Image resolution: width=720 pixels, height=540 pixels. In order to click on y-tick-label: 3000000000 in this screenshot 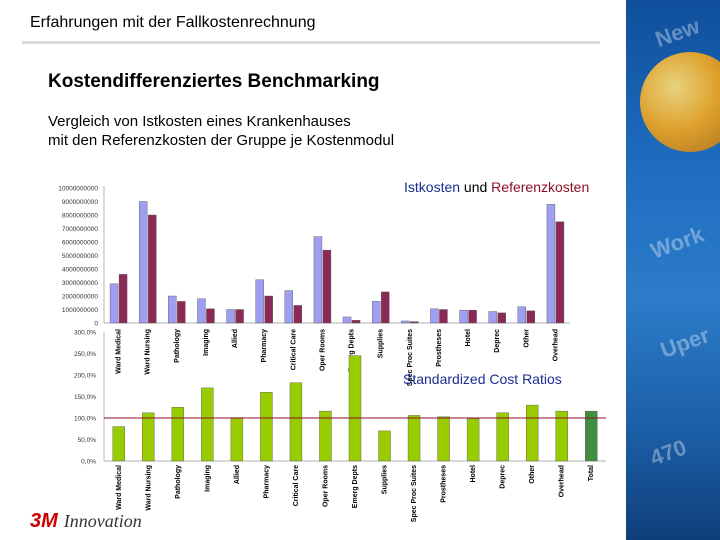, I will do `click(80, 283)`.